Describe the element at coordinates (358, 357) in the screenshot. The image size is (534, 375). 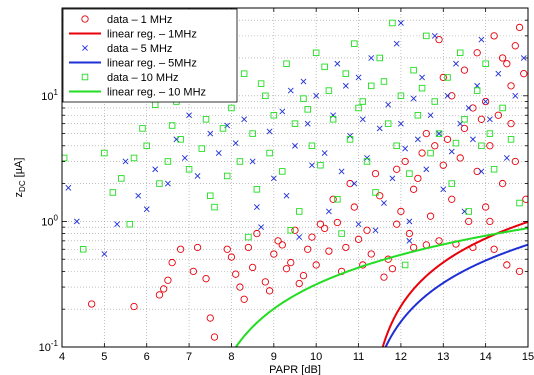
I see `x-tick-label: 11` at that location.